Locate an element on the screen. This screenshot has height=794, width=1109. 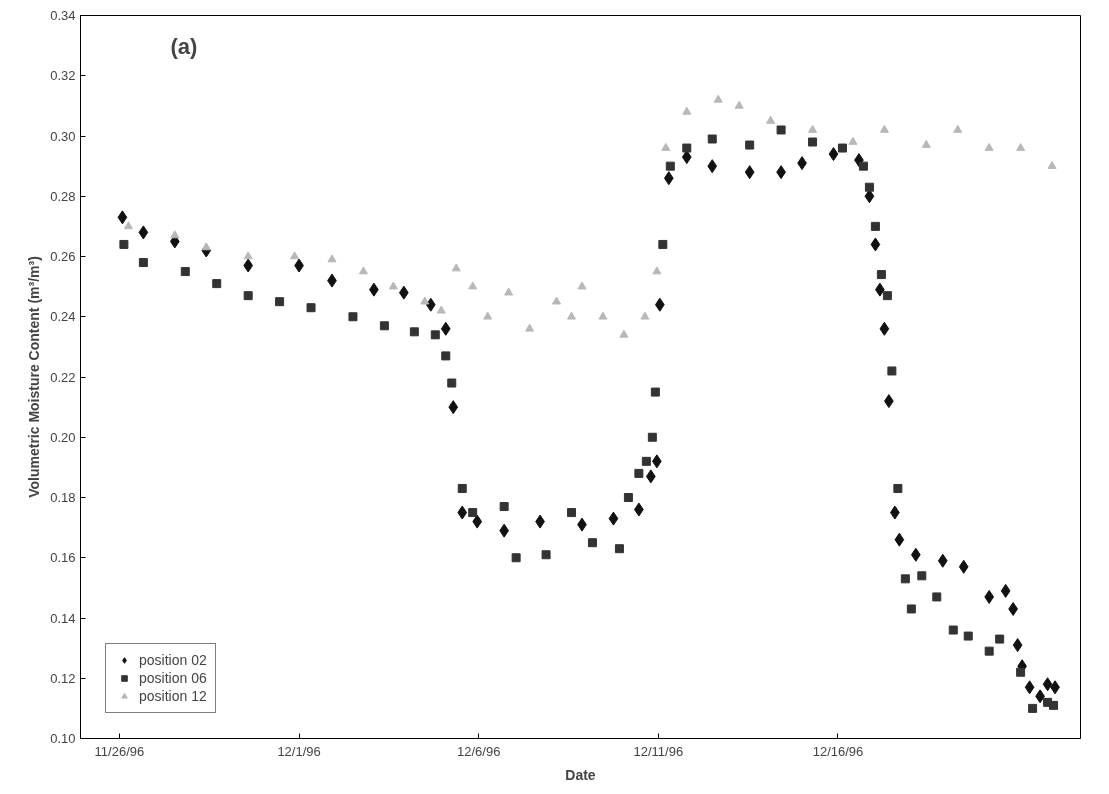
y-tick-label: 0.12 is located at coordinates (63, 678).